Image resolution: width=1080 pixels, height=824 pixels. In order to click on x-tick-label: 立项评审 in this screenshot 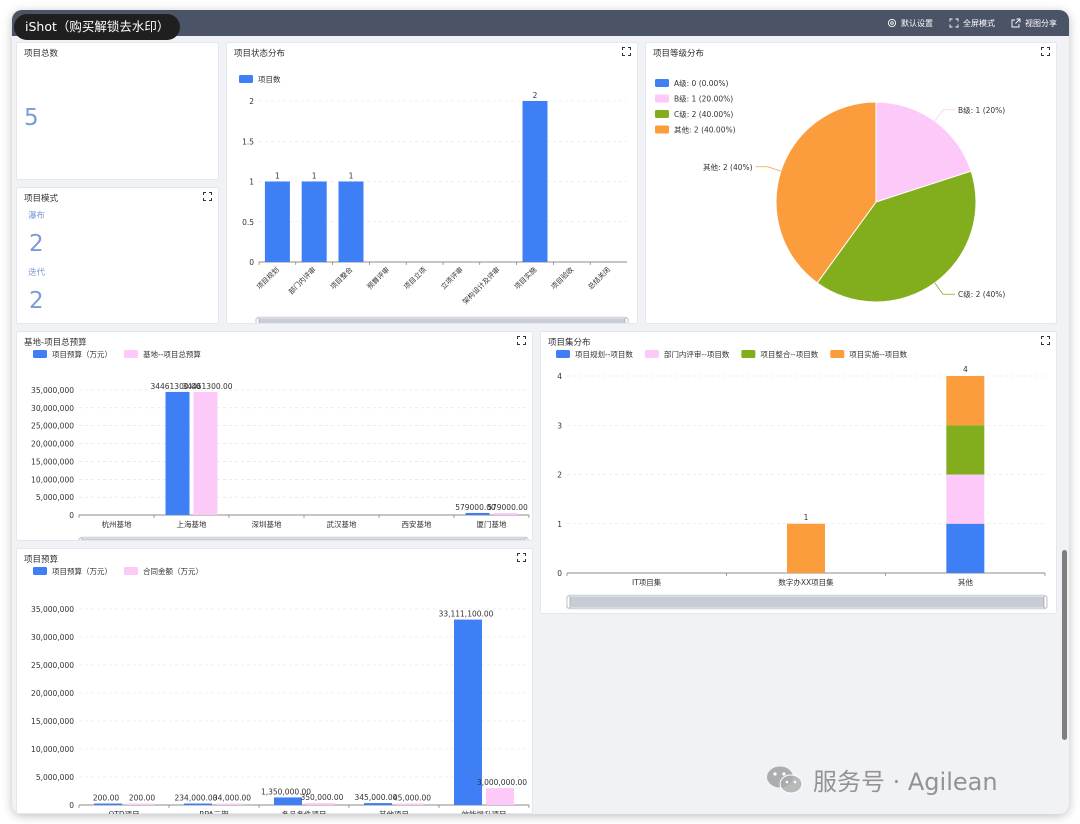, I will do `click(452, 278)`.